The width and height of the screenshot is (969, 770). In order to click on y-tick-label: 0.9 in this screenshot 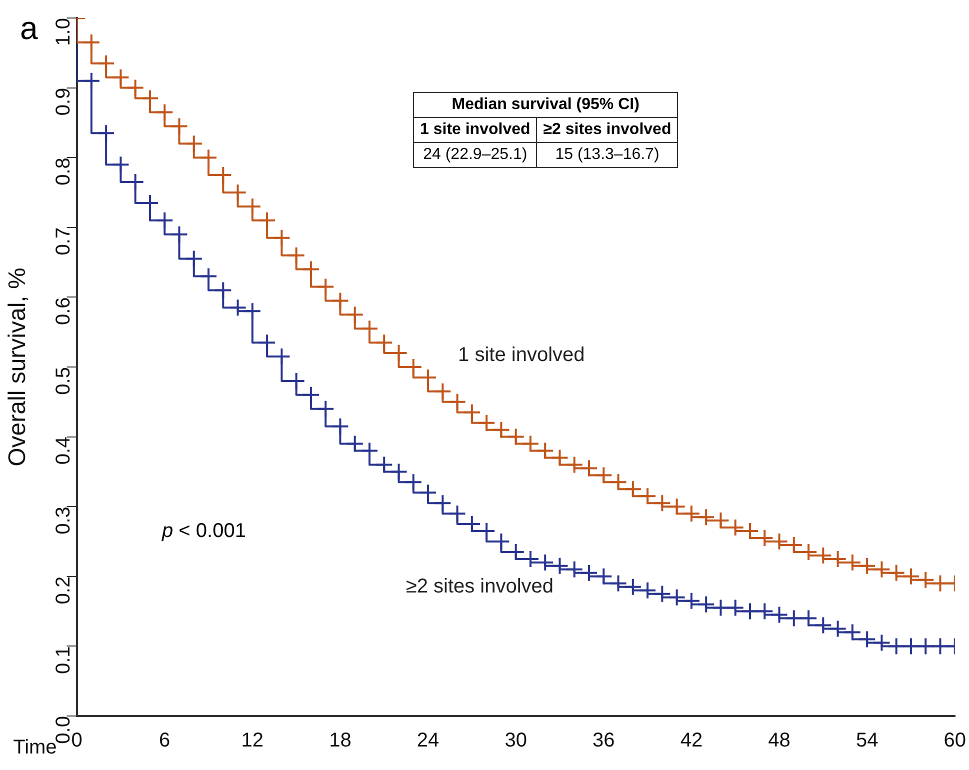, I will do `click(63, 102)`.